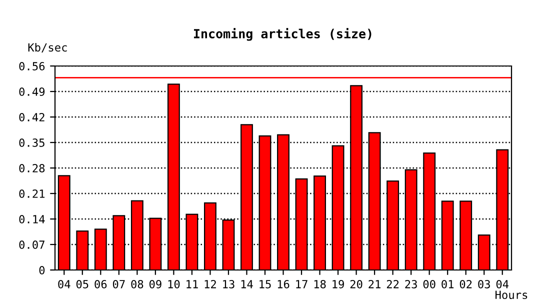 The width and height of the screenshot is (550, 300). What do you see at coordinates (32, 194) in the screenshot?
I see `y-tick-label: 0.21` at bounding box center [32, 194].